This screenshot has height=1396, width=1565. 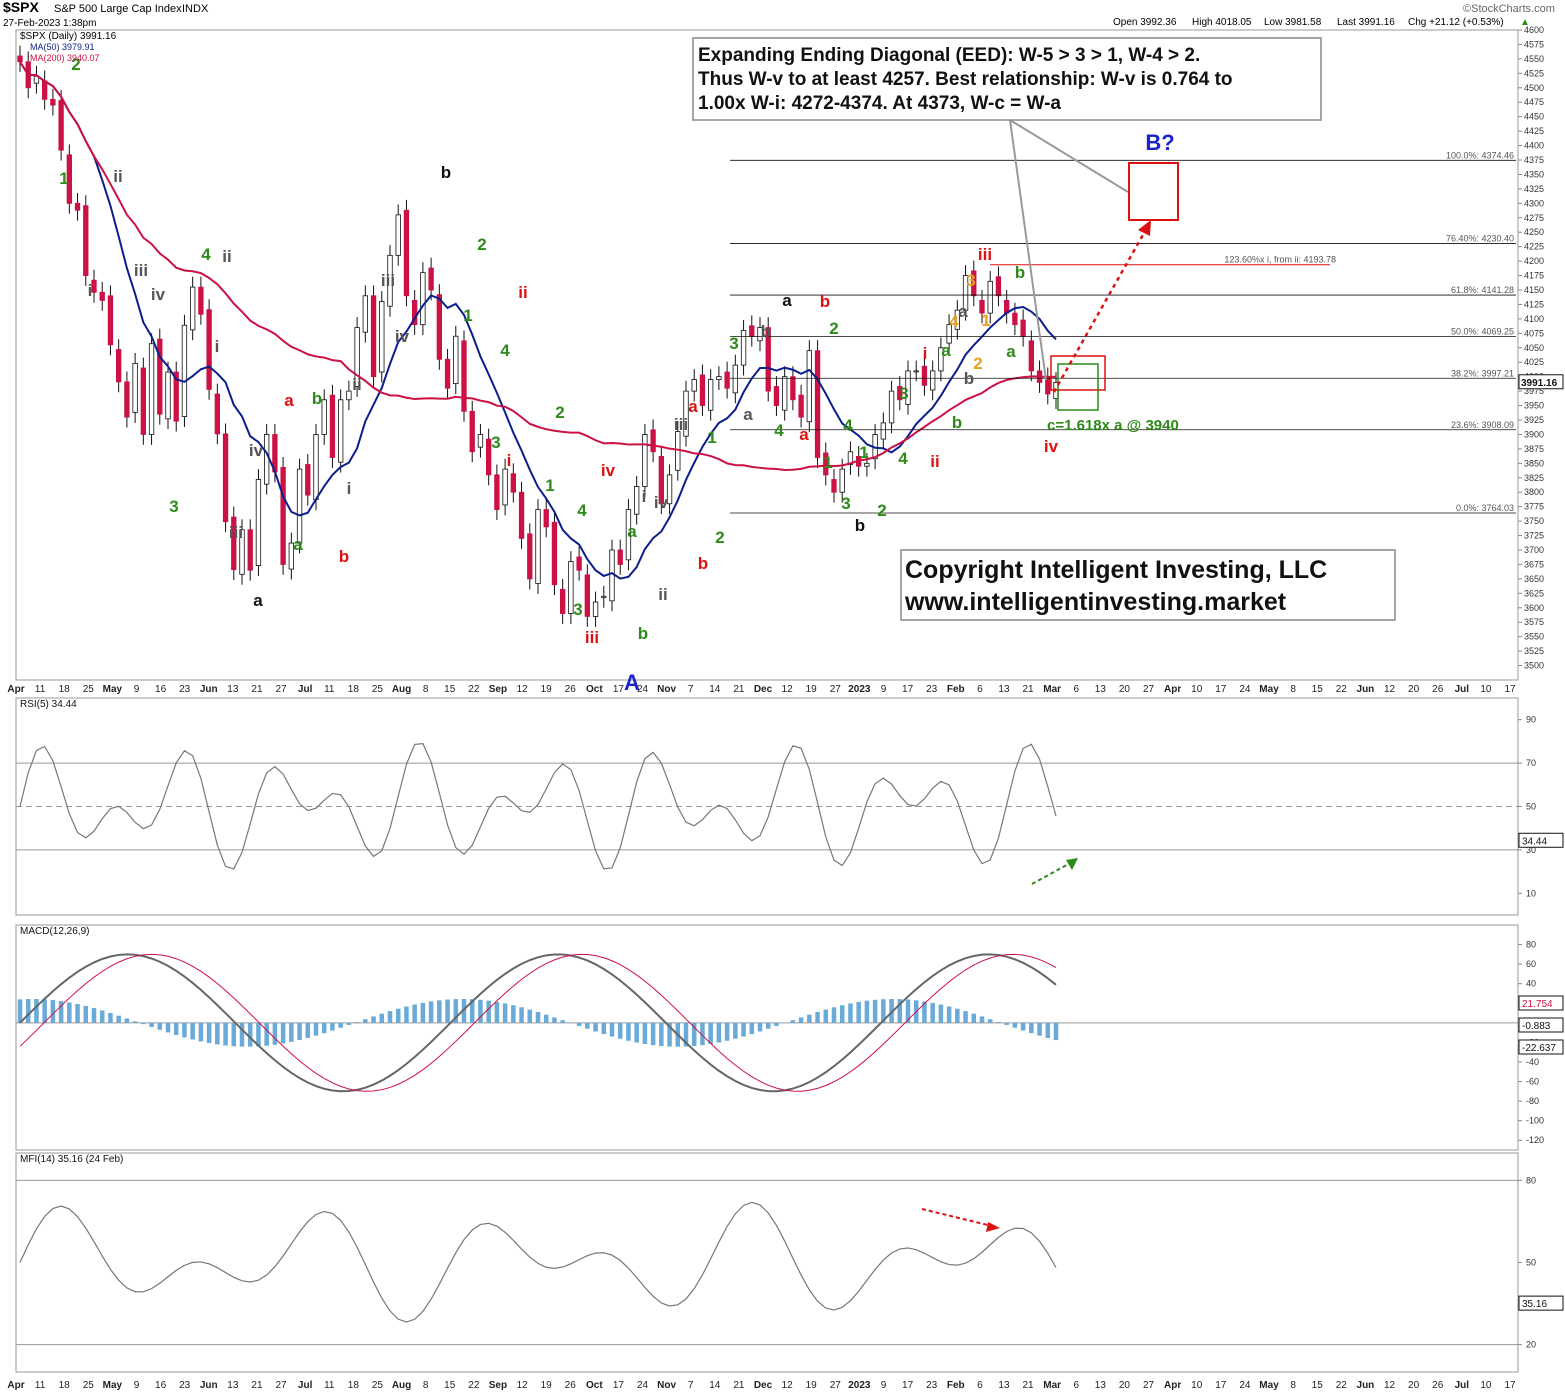 What do you see at coordinates (1149, 689) in the screenshot?
I see `x-axis-label: 27` at bounding box center [1149, 689].